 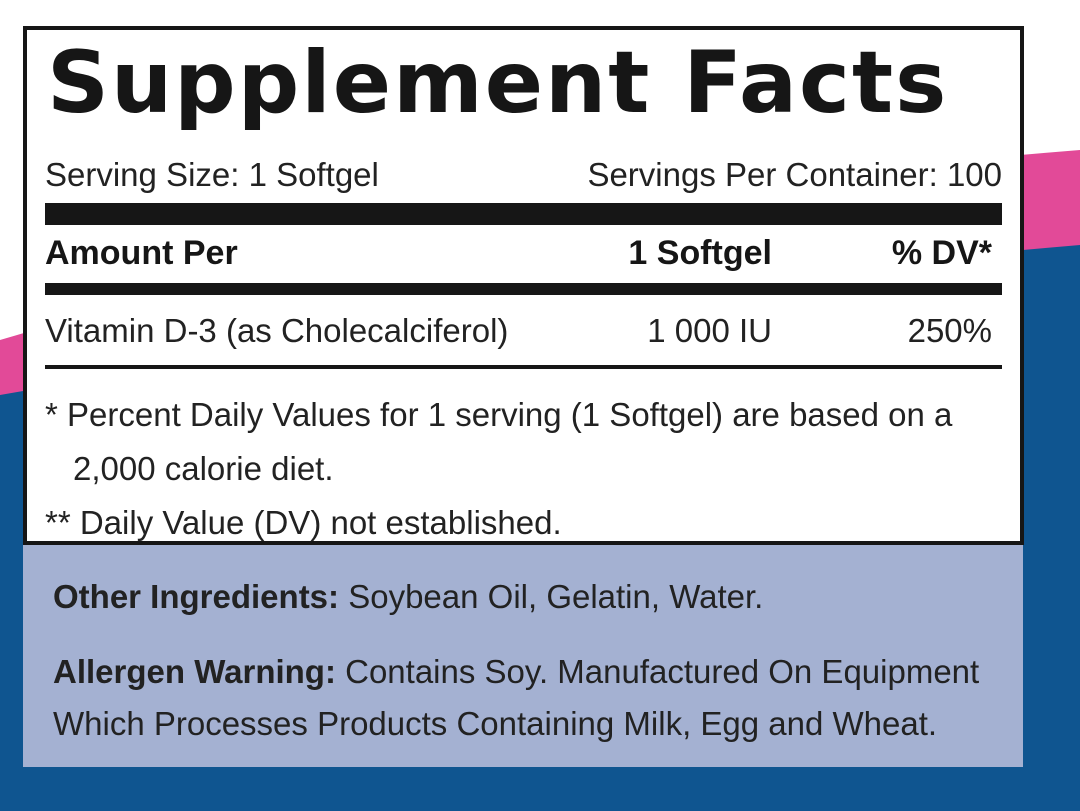 I want to click on serving-size: Serving Size: 1 Softgel, so click(x=212, y=174).